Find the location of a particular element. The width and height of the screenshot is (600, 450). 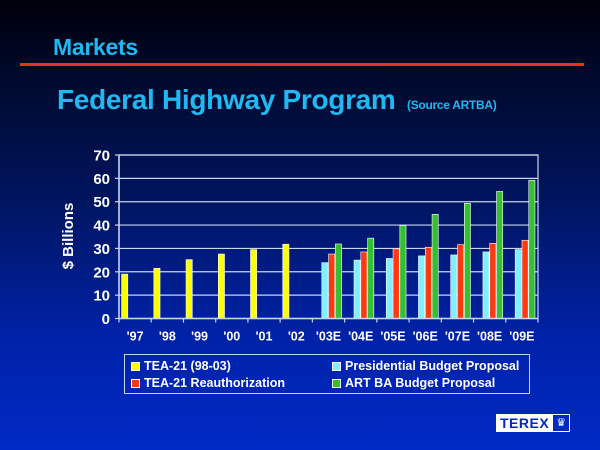

section-title: Markets is located at coordinates (95, 47).